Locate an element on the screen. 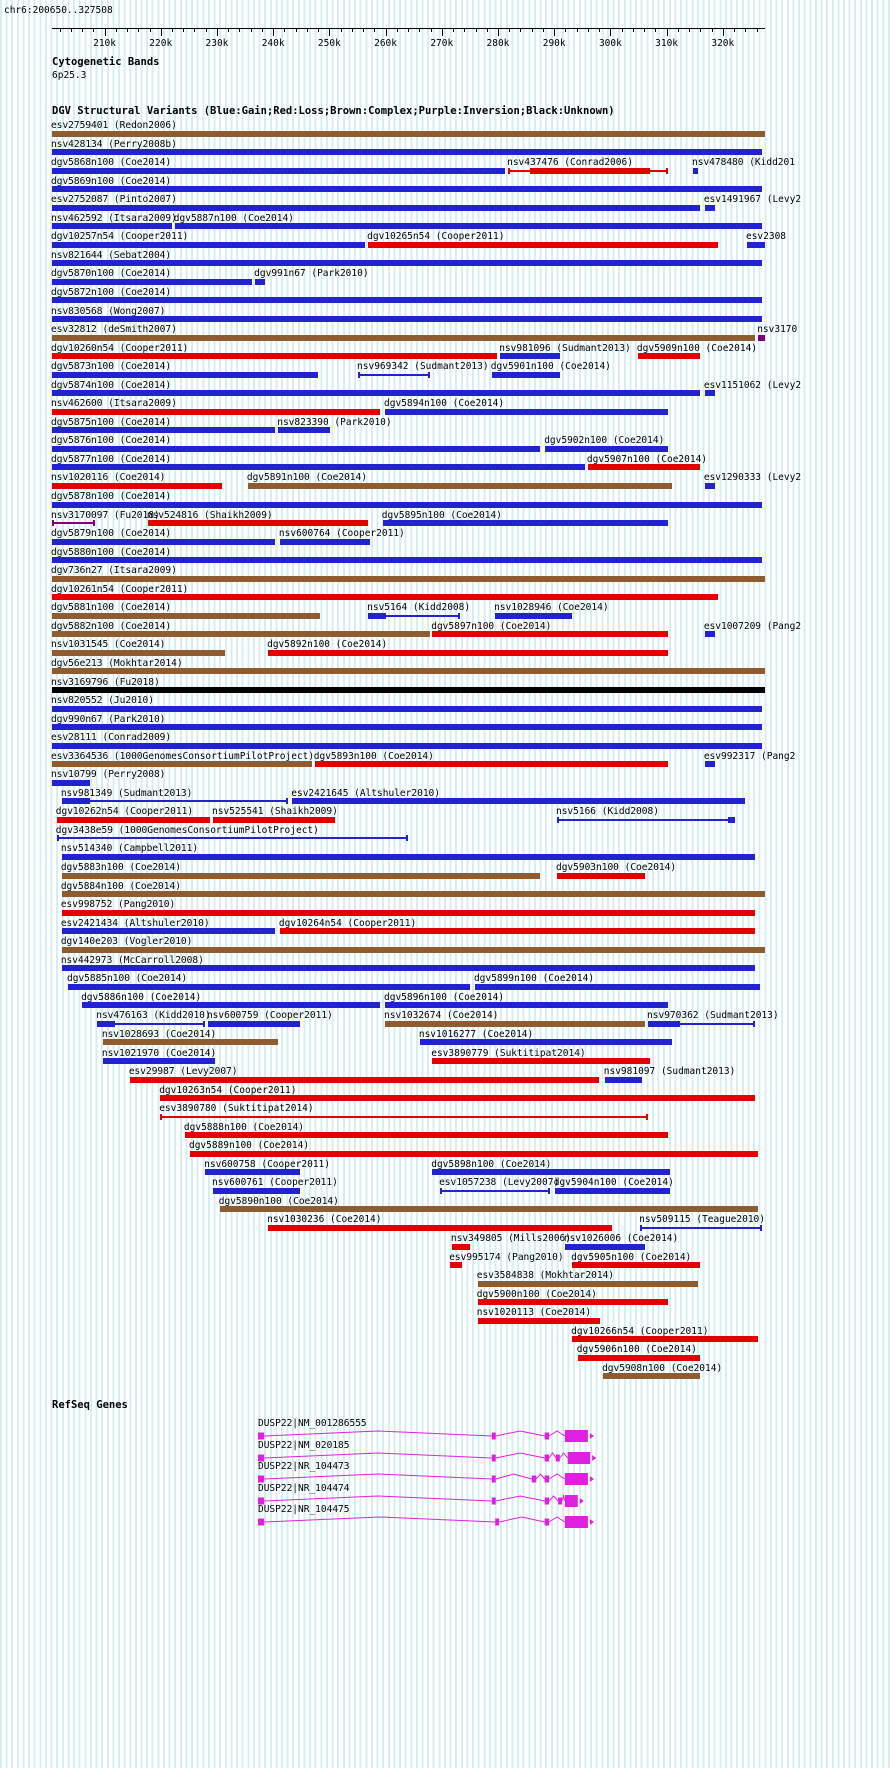  variant-label: dgv10262n54 (Cooper2011) is located at coordinates (124, 812).